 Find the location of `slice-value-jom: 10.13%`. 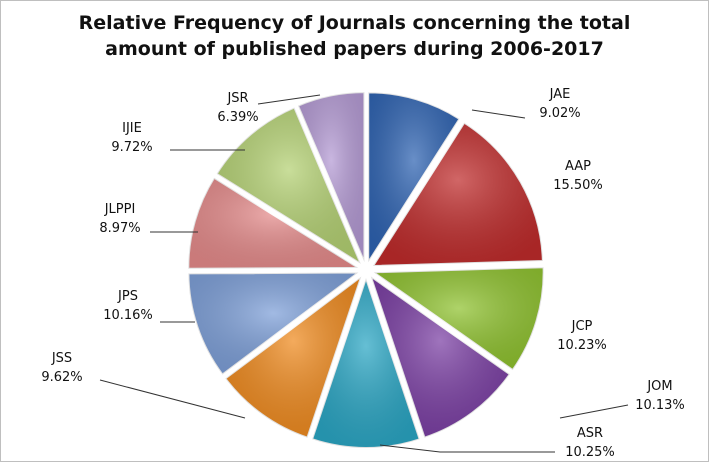

slice-value-jom: 10.13% is located at coordinates (660, 405).